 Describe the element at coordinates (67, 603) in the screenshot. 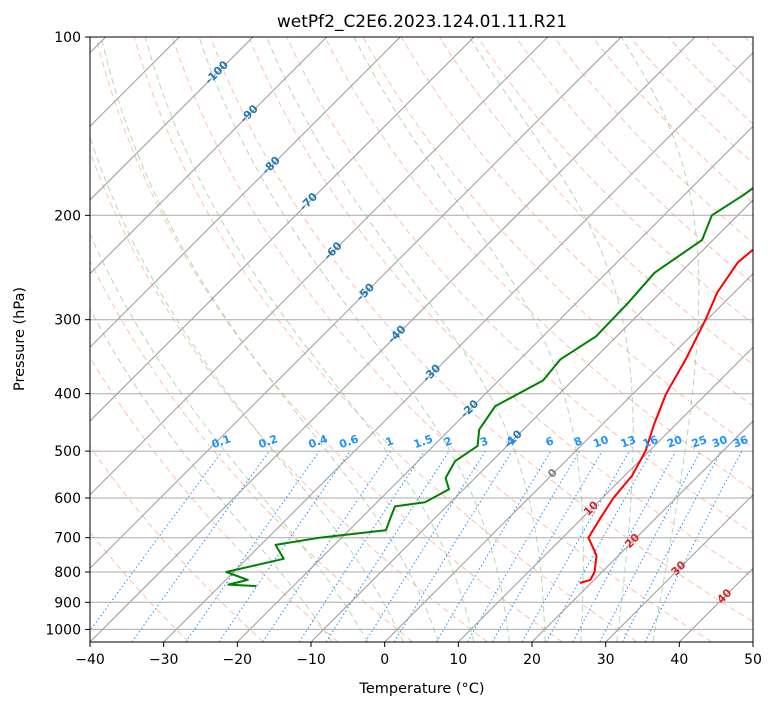

I see `y-tick-label: 900` at that location.